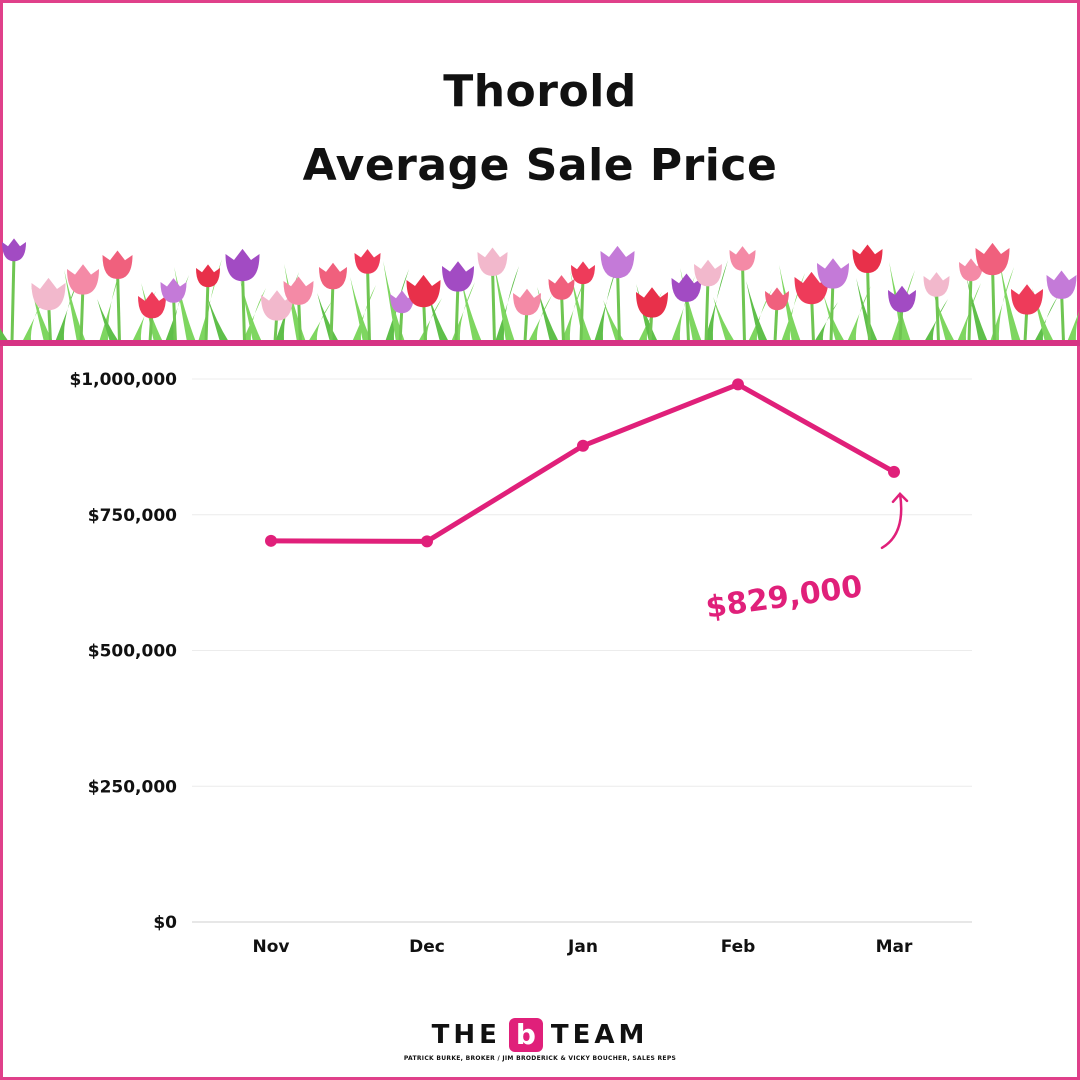 This screenshot has width=1080, height=1080. I want to click on logo-text-right: TEAM, so click(599, 1035).